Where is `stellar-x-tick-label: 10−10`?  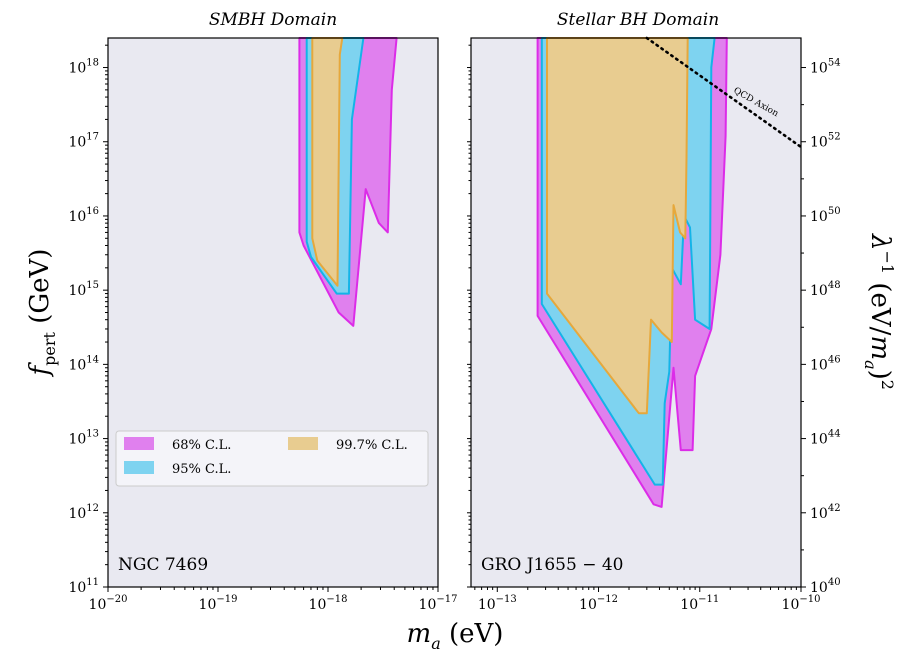 stellar-x-tick-label: 10−10 is located at coordinates (801, 603).